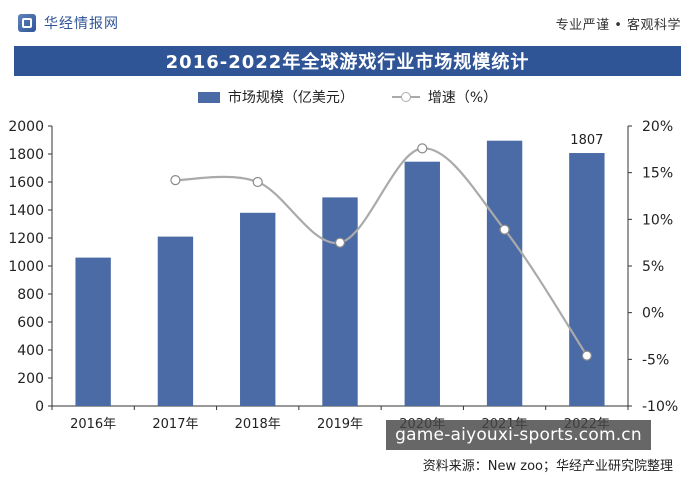 Image resolution: width=695 pixels, height=486 pixels. I want to click on legend-item-line: 增速（%）, so click(444, 97).